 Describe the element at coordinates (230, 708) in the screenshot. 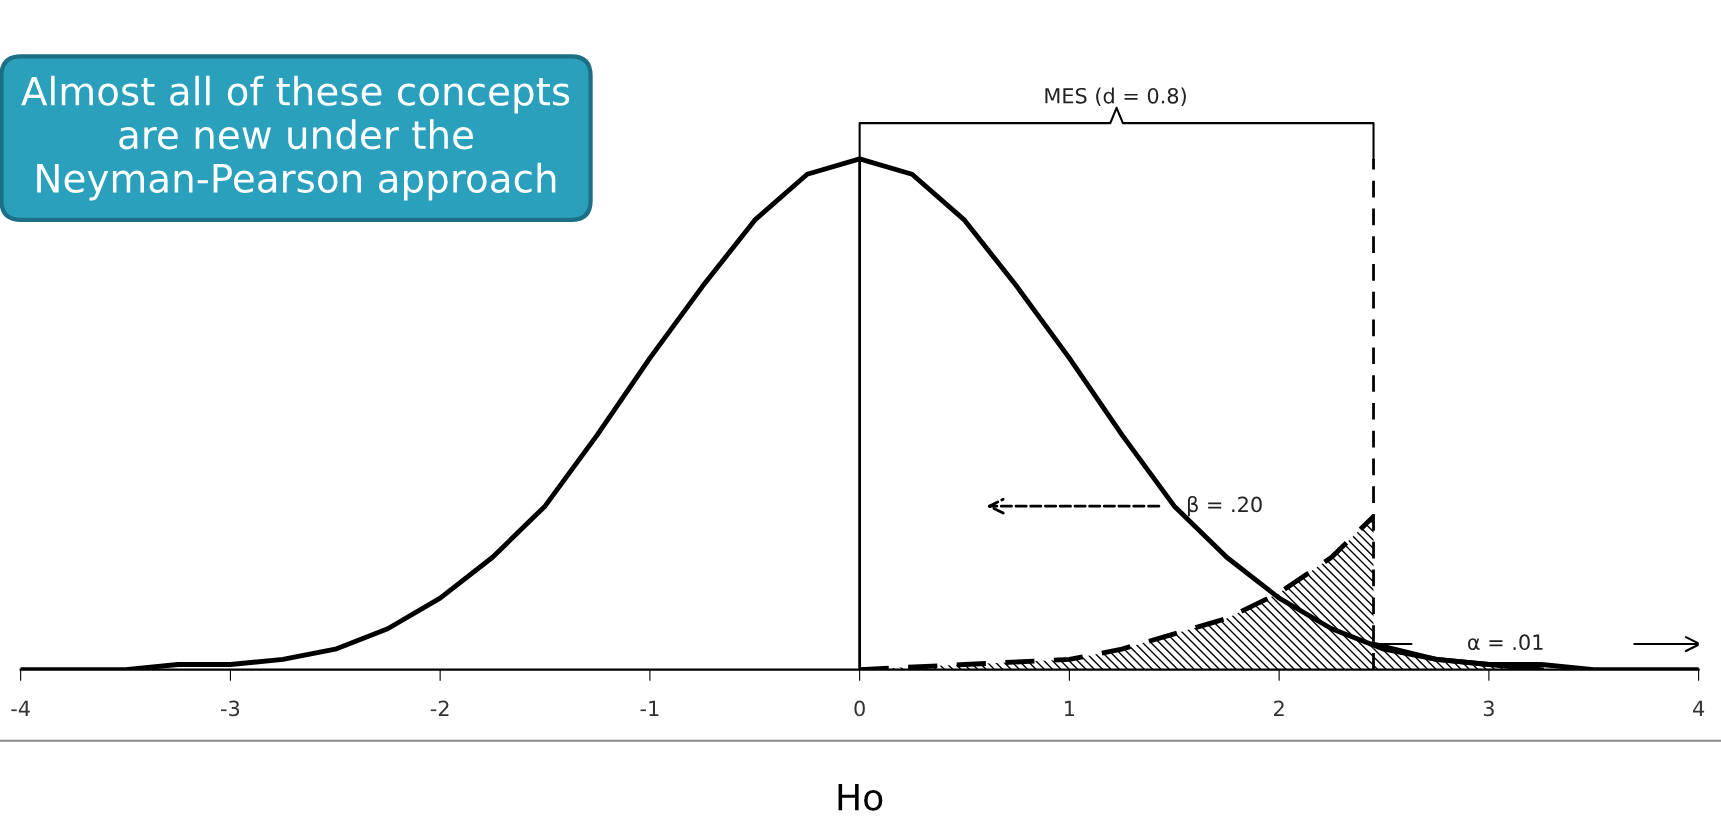

I see `x-tick-label: -3` at that location.